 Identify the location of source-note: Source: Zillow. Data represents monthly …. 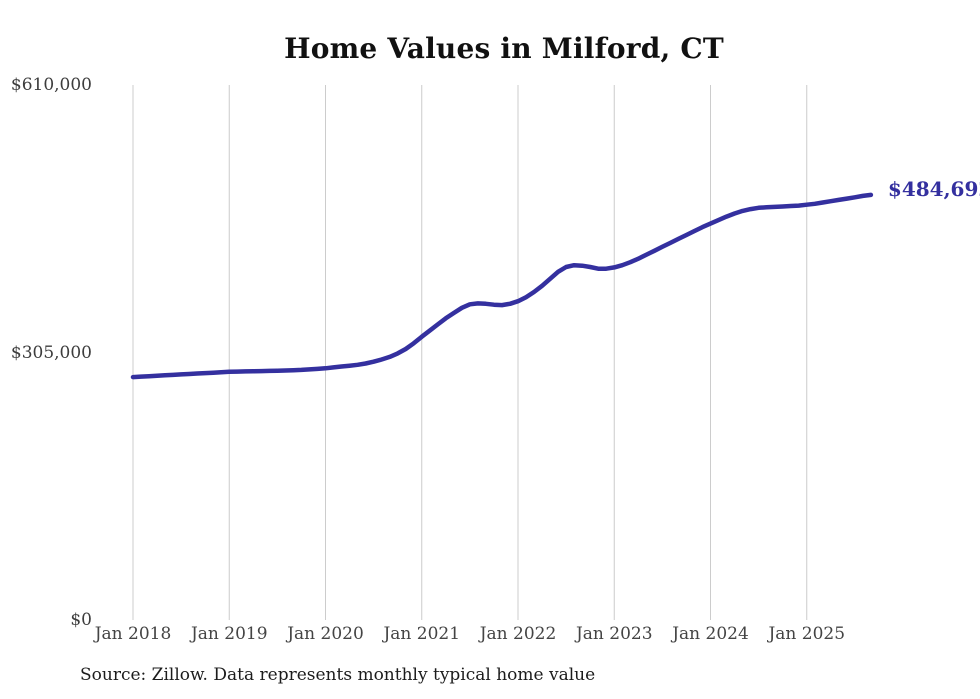
(338, 675).